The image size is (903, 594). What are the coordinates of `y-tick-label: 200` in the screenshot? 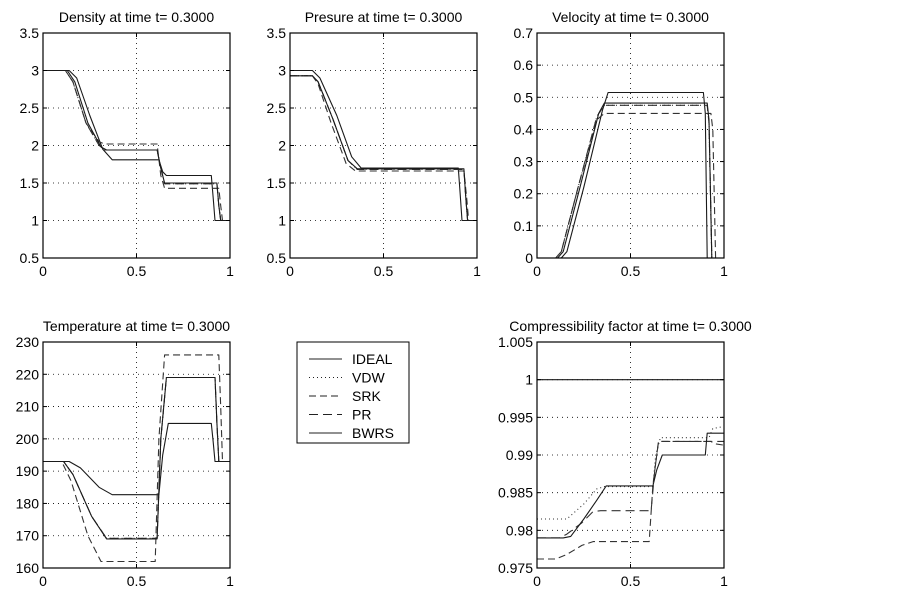 It's located at (28, 439).